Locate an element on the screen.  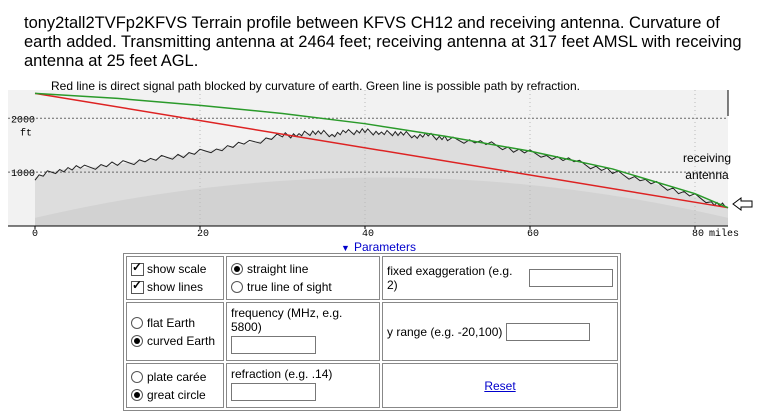
x-tick-label: 20 is located at coordinates (203, 234).